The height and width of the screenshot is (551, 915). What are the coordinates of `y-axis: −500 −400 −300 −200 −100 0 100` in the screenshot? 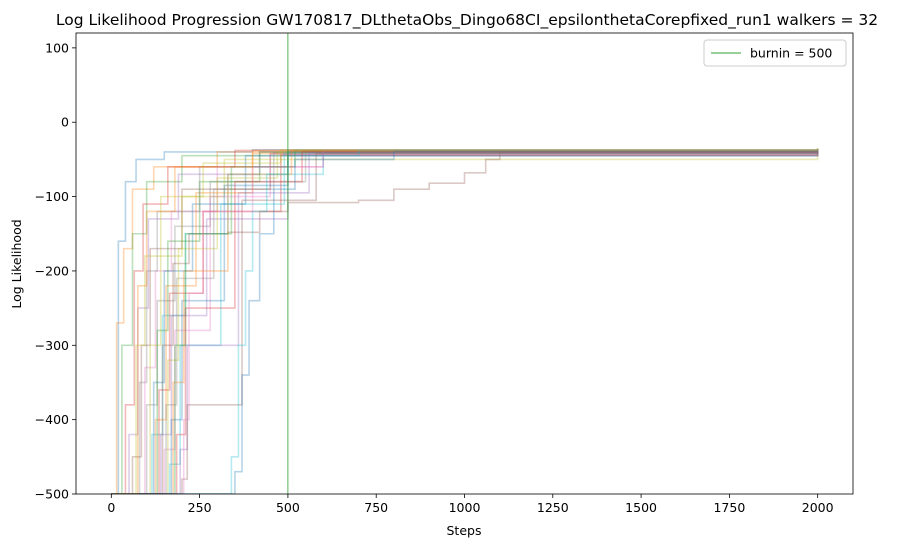 It's located at (55, 271).